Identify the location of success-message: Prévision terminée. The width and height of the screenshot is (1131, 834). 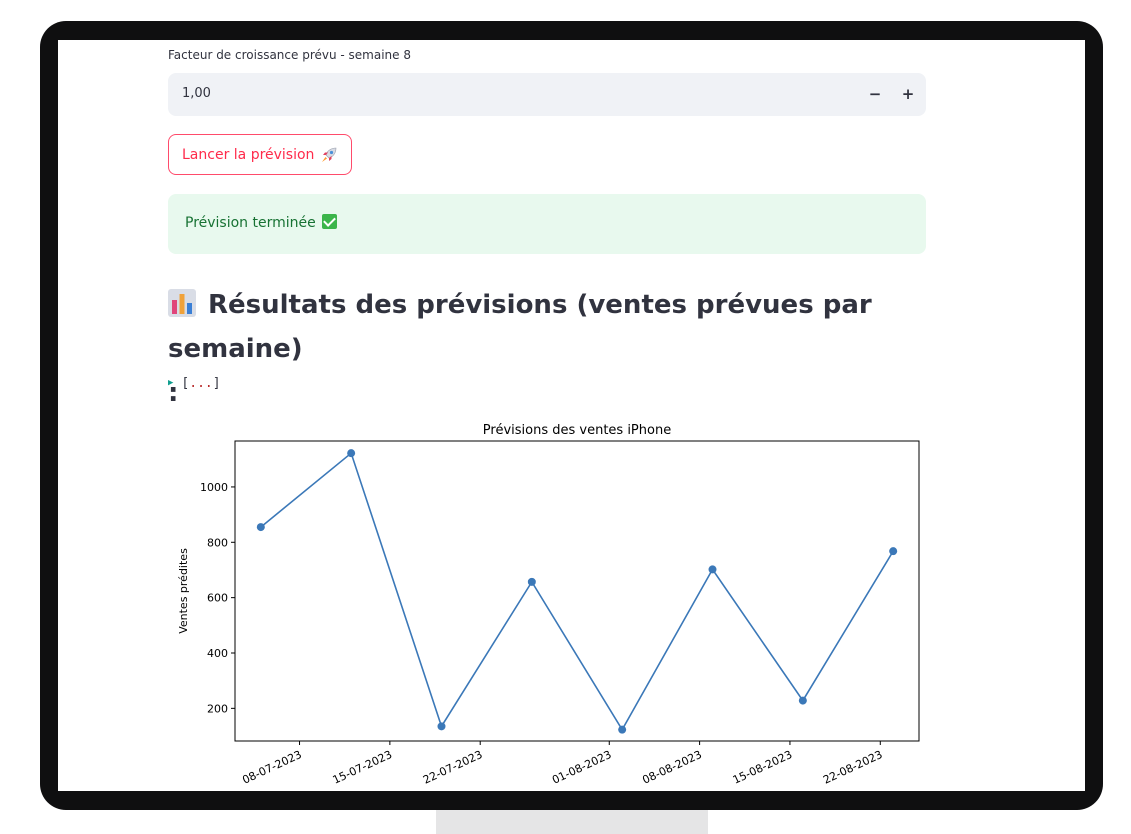
(261, 222).